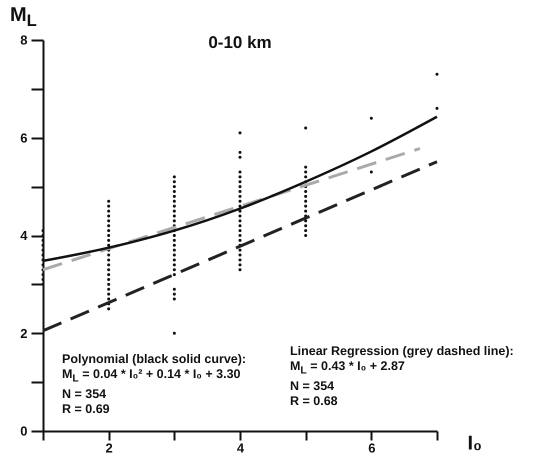 Image resolution: width=552 pixels, height=455 pixels. What do you see at coordinates (372, 447) in the screenshot?
I see `x-tick-label: 6` at bounding box center [372, 447].